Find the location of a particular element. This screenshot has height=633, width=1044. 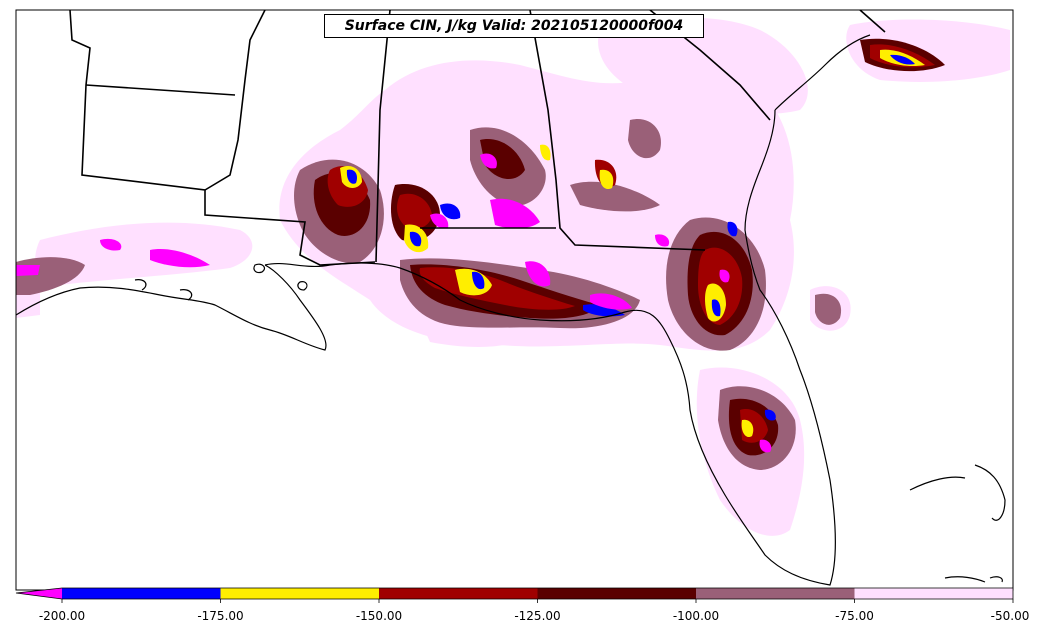

colorbar-tick-label: -200.00 is located at coordinates (62, 616).